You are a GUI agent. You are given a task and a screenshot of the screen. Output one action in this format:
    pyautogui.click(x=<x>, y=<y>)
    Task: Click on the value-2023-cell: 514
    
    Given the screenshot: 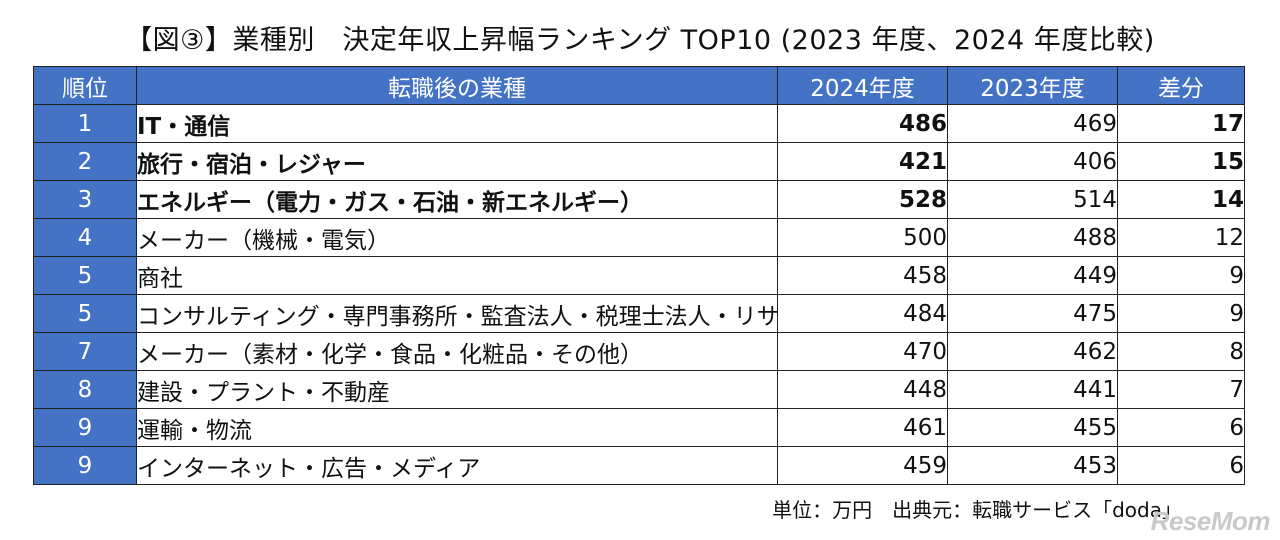 What is the action you would take?
    pyautogui.click(x=1032, y=199)
    